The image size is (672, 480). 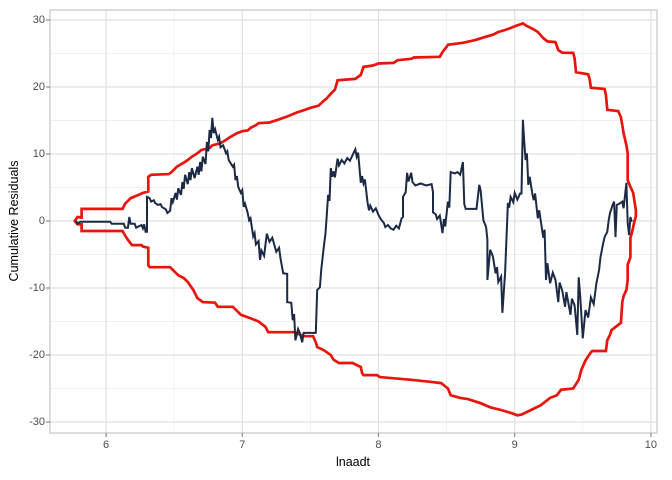 I want to click on x-tick-label: 9, so click(x=514, y=445).